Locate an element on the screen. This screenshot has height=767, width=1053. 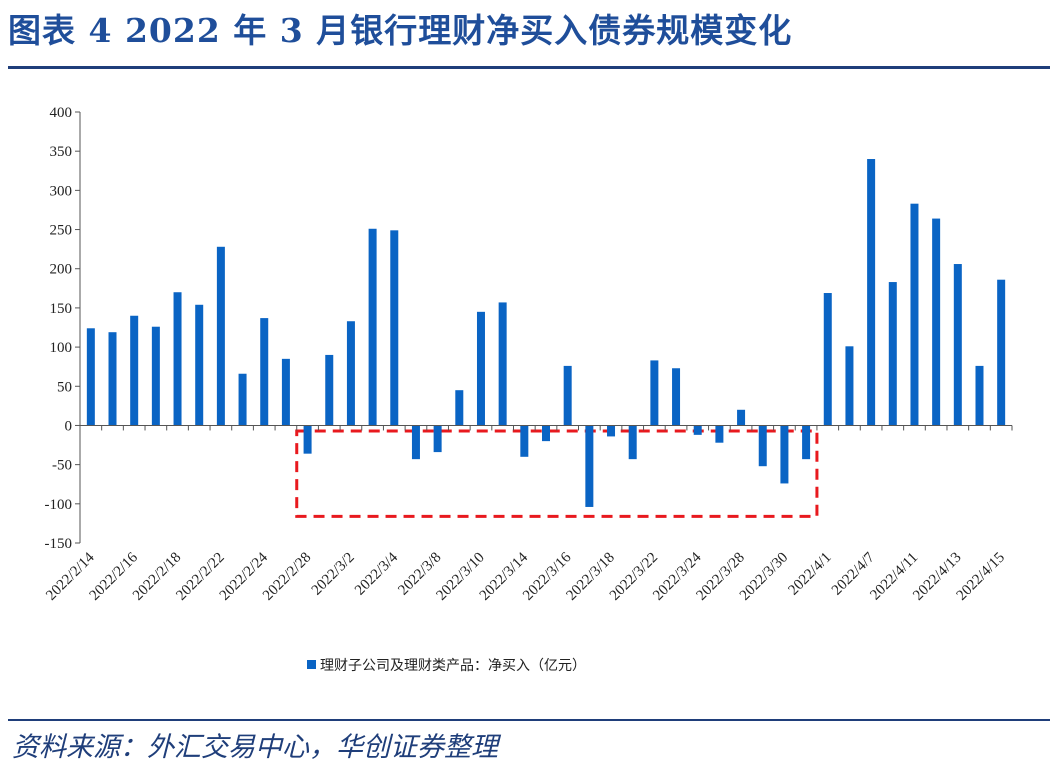
source-note: 资料来源：外汇交易中心，华创证券整理 is located at coordinates (255, 747).